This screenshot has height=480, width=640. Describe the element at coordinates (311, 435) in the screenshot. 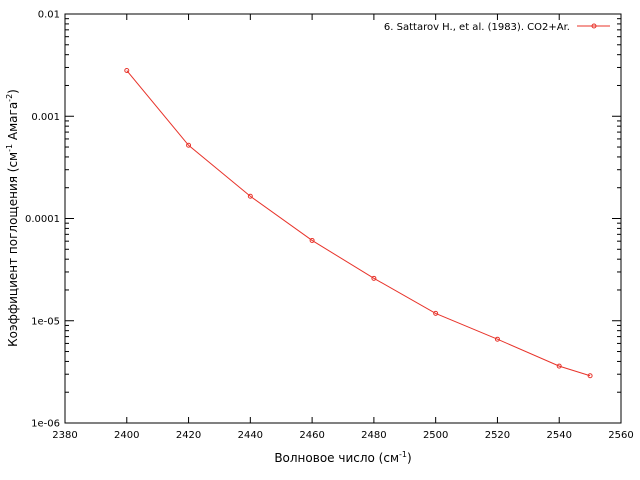

I see `x-tick-label: 2460` at that location.